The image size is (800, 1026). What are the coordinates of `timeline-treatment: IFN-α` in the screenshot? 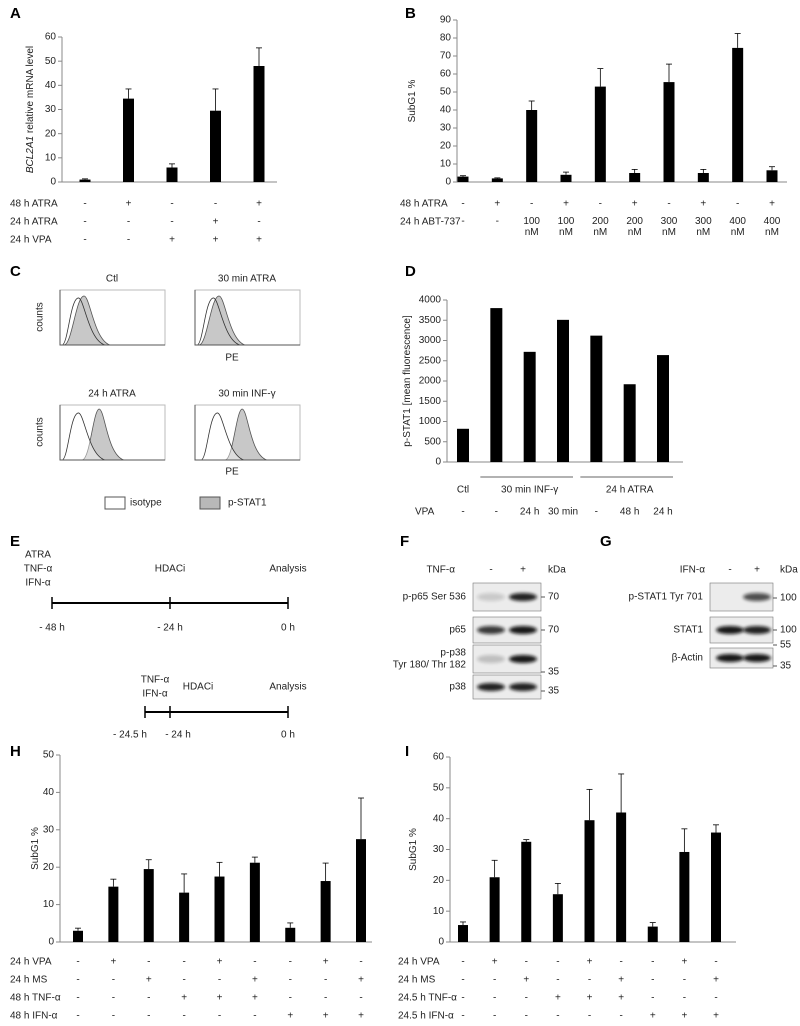 It's located at (37, 583).